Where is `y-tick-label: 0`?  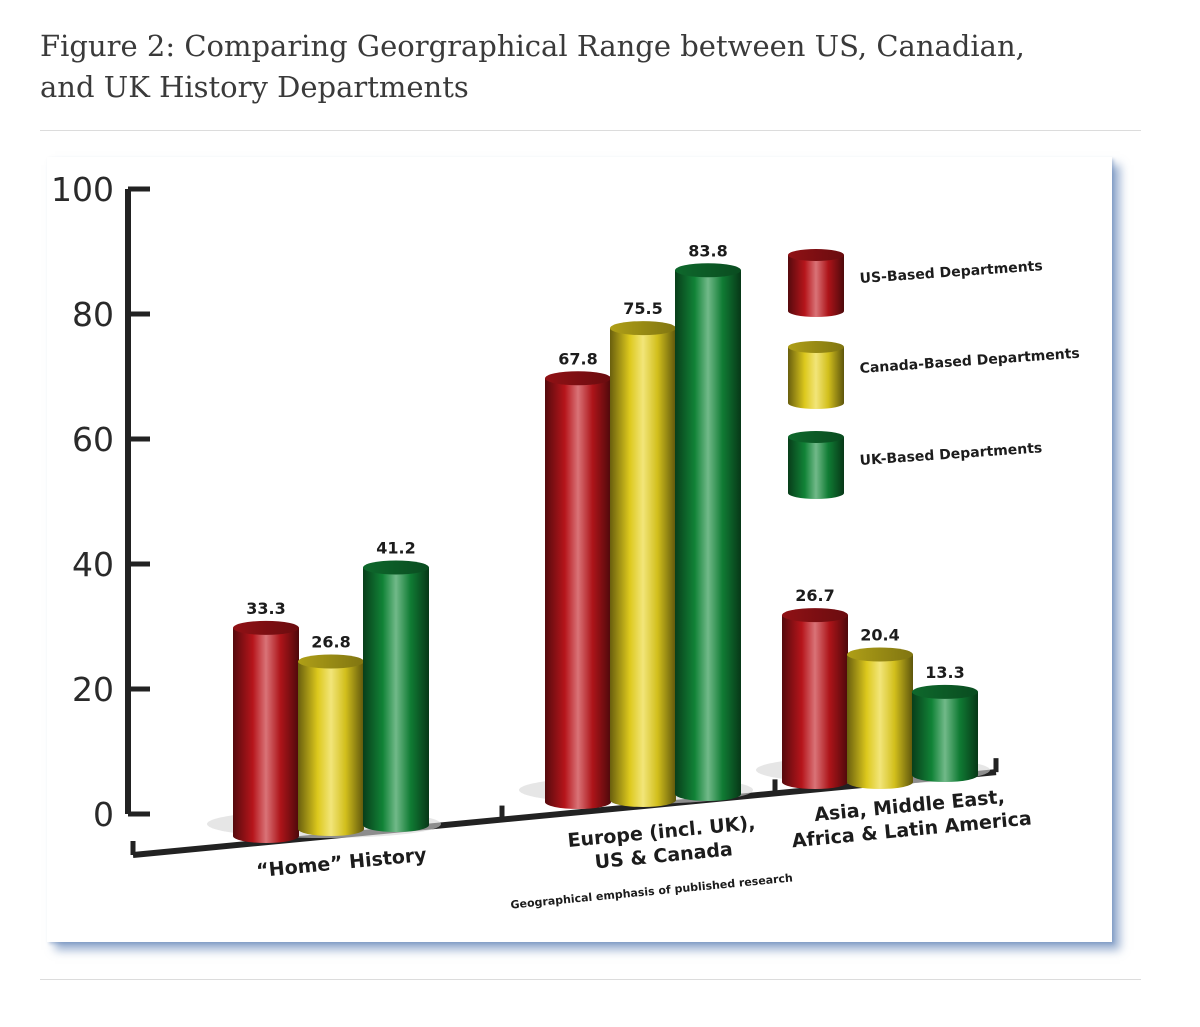 y-tick-label: 0 is located at coordinates (103, 814).